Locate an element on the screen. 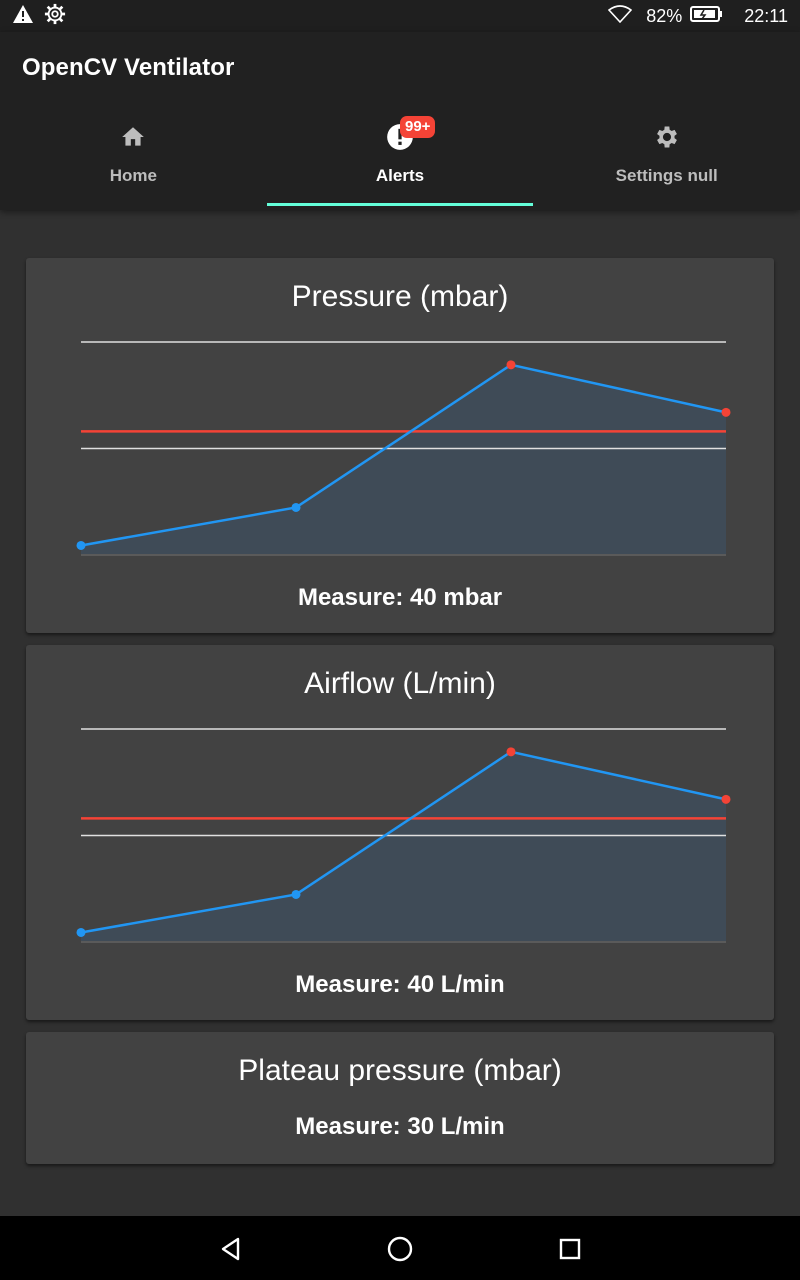 Image resolution: width=800 pixels, height=1280 pixels. back-icon is located at coordinates (231, 1249).